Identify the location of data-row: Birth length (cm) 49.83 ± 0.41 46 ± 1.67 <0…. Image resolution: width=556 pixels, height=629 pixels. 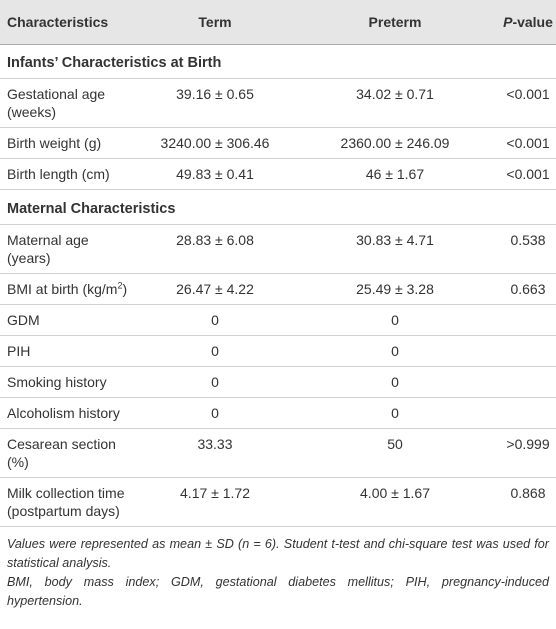
(278, 174).